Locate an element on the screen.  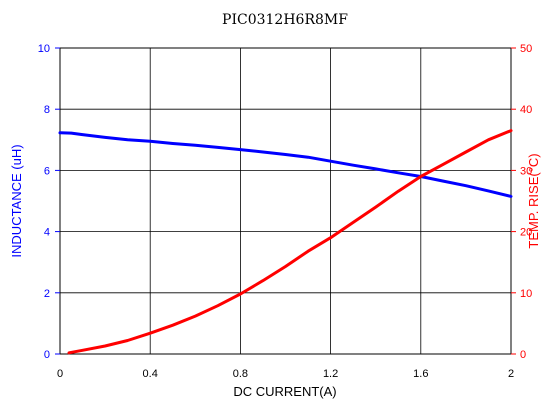
y2-axis-label: TEMP. RISE(°C) is located at coordinates (533, 200).